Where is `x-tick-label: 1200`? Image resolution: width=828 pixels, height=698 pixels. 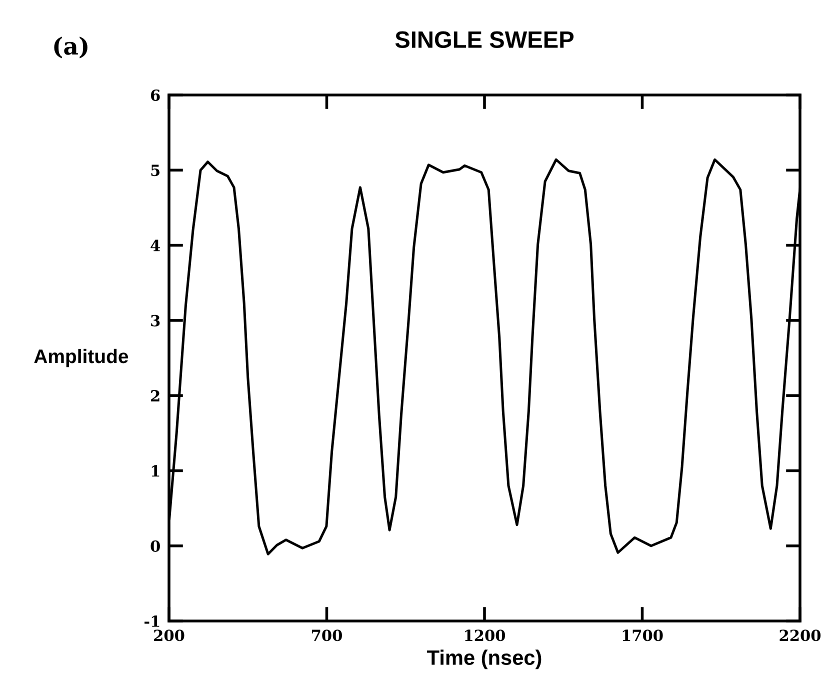
x-tick-label: 1200 is located at coordinates (485, 636).